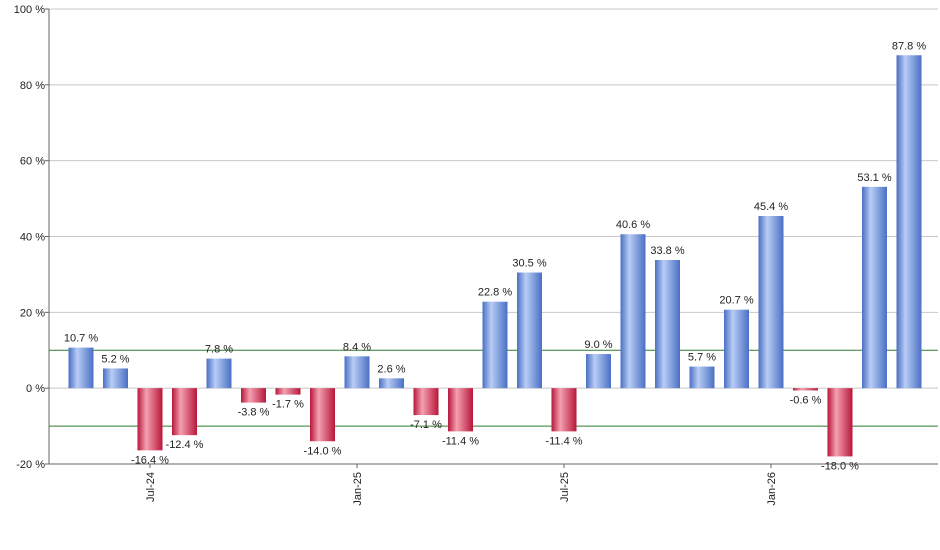 This screenshot has width=940, height=550. What do you see at coordinates (151, 487) in the screenshot?
I see `x-tick-label: Jul-24` at bounding box center [151, 487].